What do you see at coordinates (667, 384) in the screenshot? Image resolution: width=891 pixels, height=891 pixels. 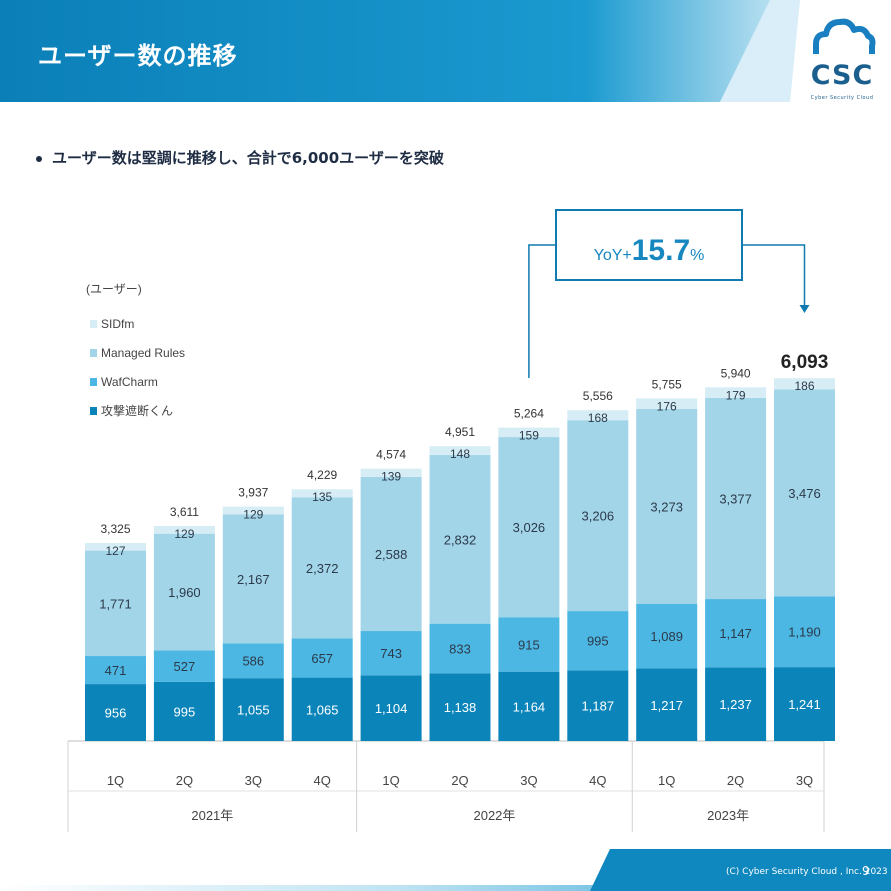 I see `total-label: 5,755` at bounding box center [667, 384].